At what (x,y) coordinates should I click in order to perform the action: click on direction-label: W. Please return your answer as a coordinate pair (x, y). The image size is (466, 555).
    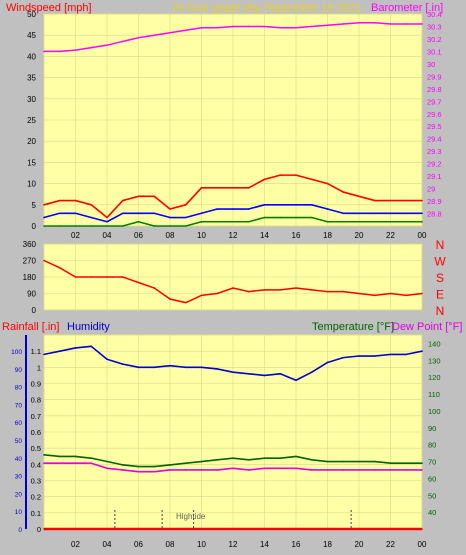
    Looking at the image, I should click on (440, 262).